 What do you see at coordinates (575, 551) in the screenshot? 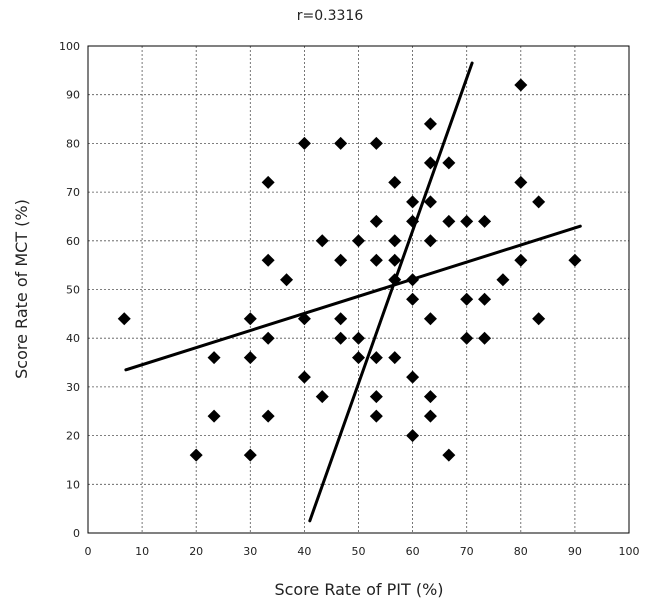
I see `x-tick-label: 90` at bounding box center [575, 551].